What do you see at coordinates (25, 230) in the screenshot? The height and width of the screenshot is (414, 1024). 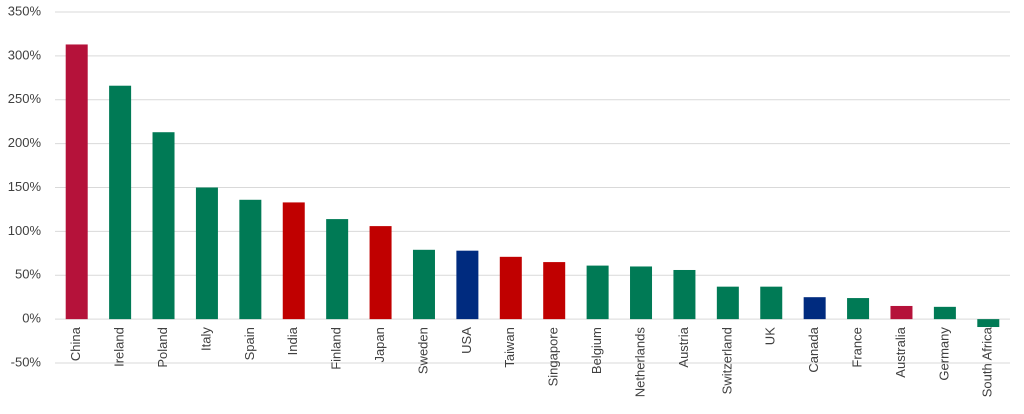 I see `y-tick-label: 100%` at bounding box center [25, 230].